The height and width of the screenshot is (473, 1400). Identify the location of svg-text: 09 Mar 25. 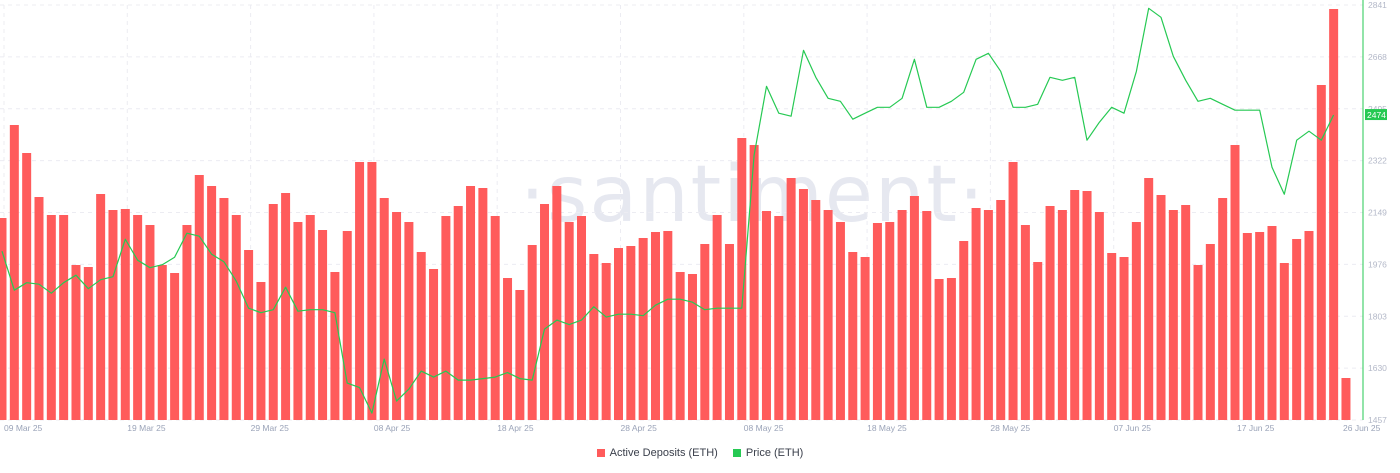
(23, 428).